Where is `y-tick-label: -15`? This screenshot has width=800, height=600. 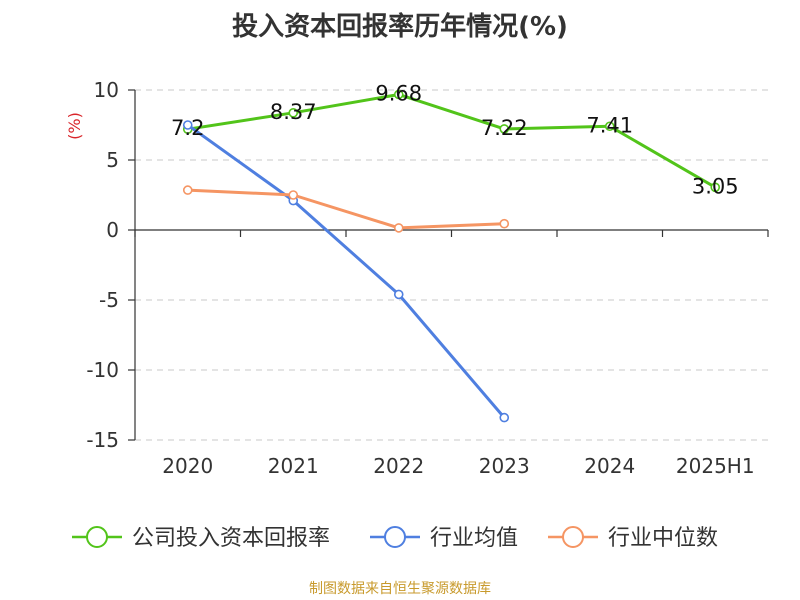 y-tick-label: -15 is located at coordinates (102, 440).